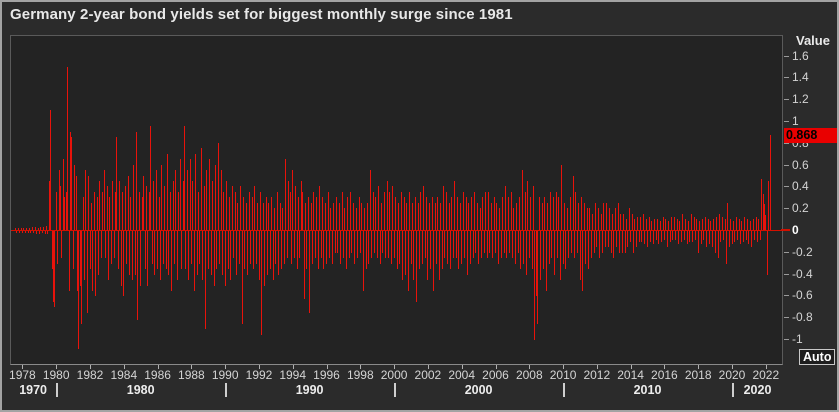  I want to click on y-tick, so click(786, 252).